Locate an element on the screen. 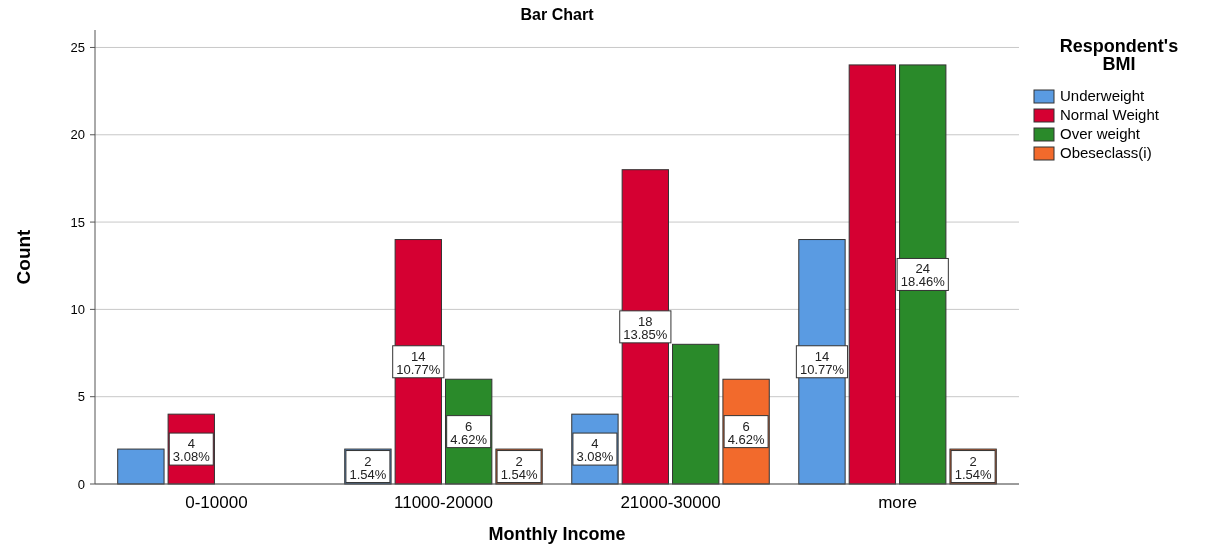  chart-title: Bar Chart is located at coordinates (557, 14).